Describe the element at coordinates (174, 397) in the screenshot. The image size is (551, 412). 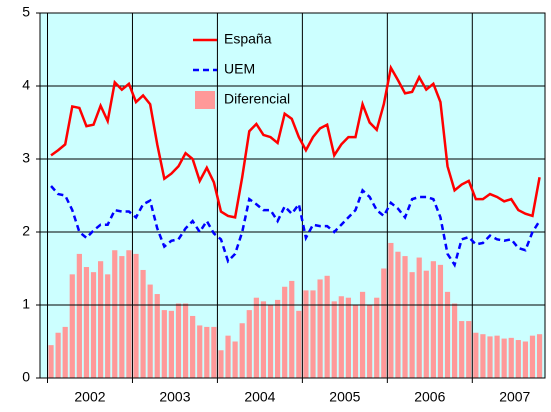
I see `x-tick-label: 2003` at that location.